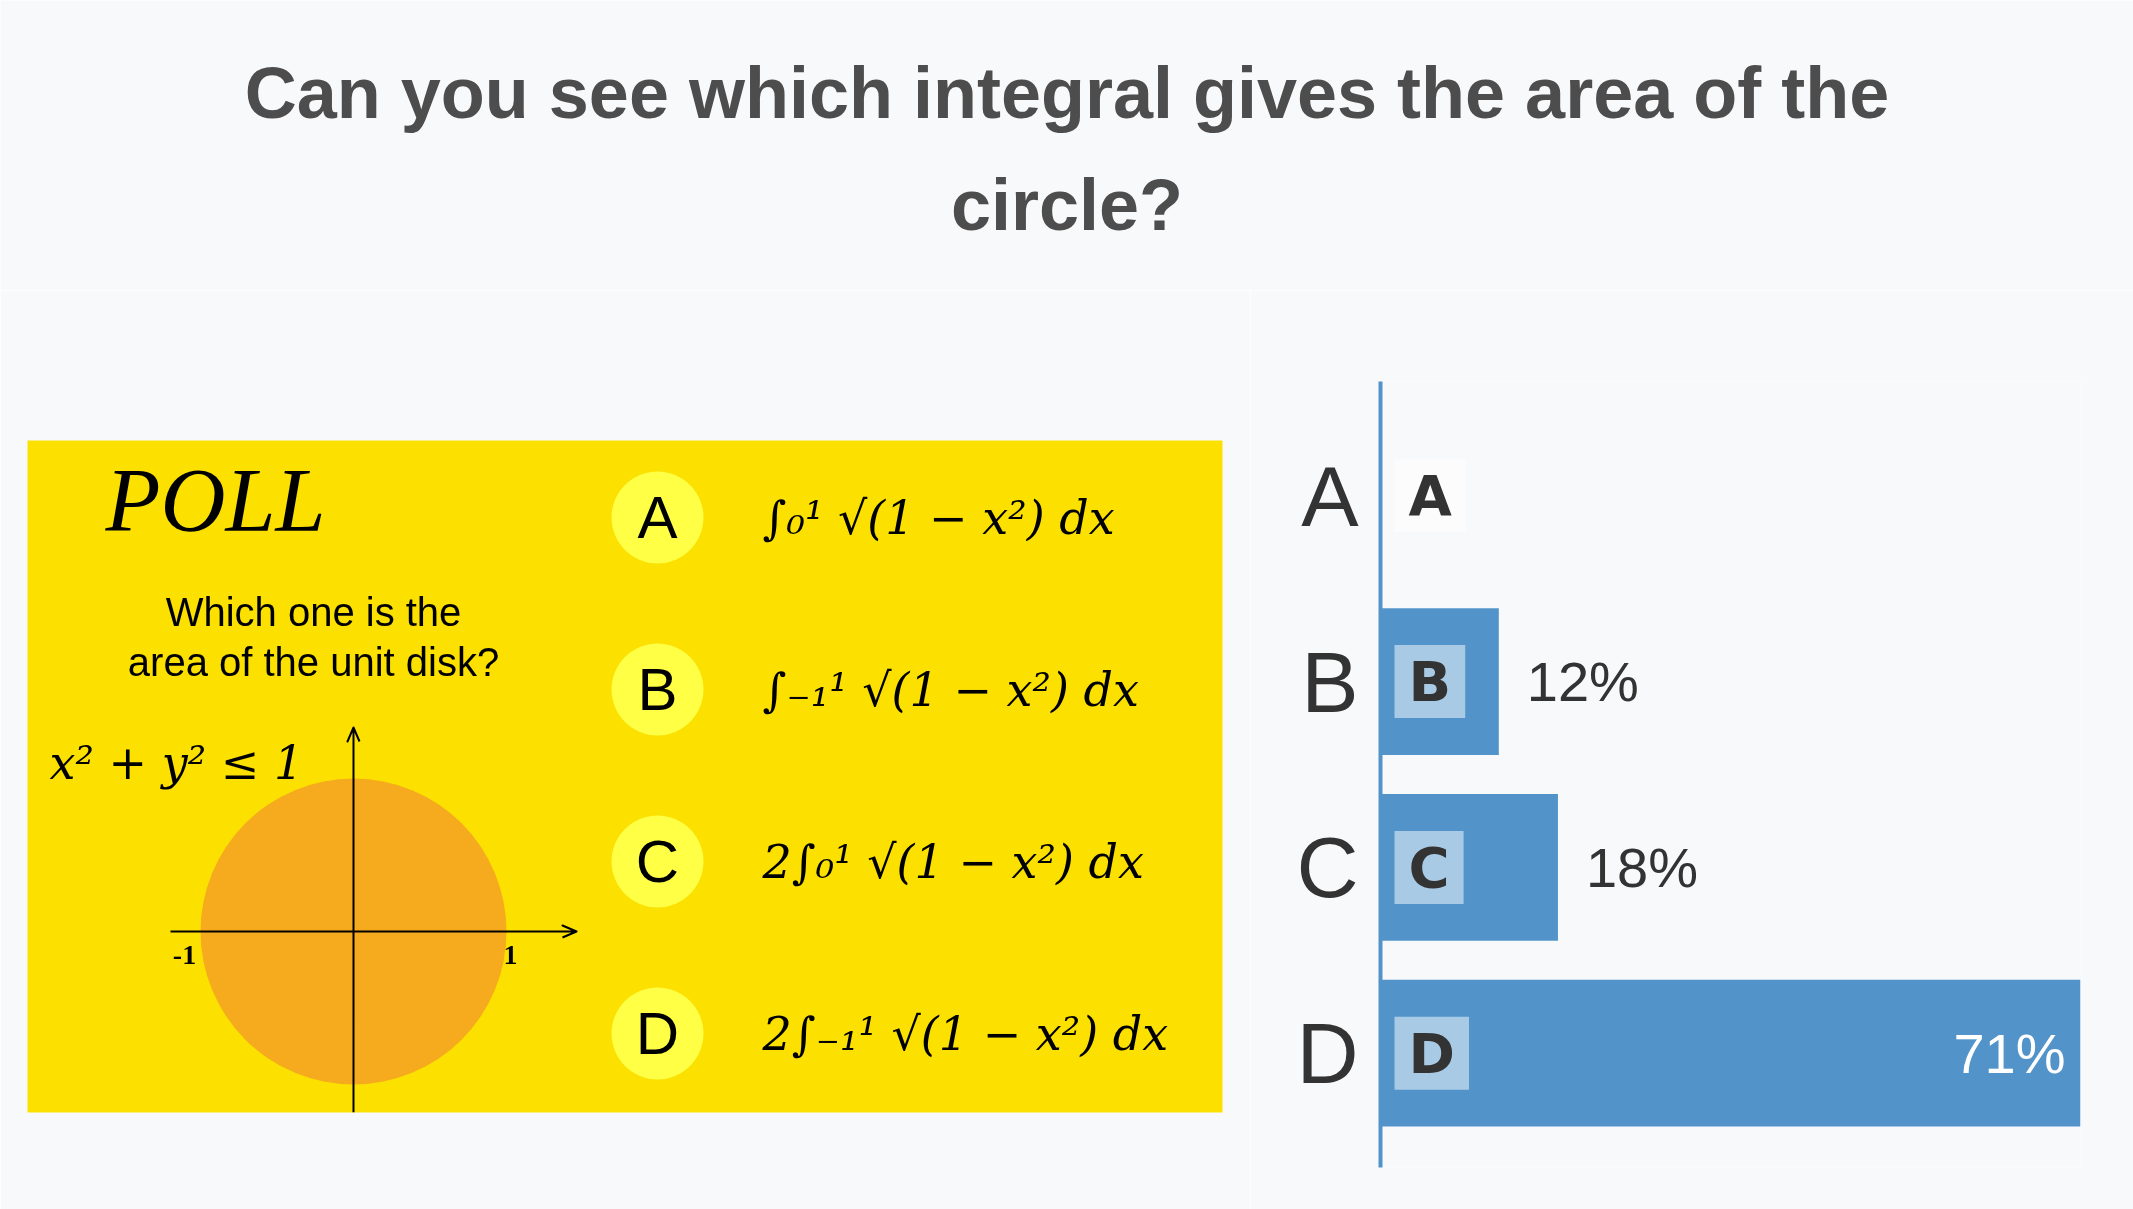  What do you see at coordinates (510, 954) in the screenshot?
I see `text: 1` at bounding box center [510, 954].